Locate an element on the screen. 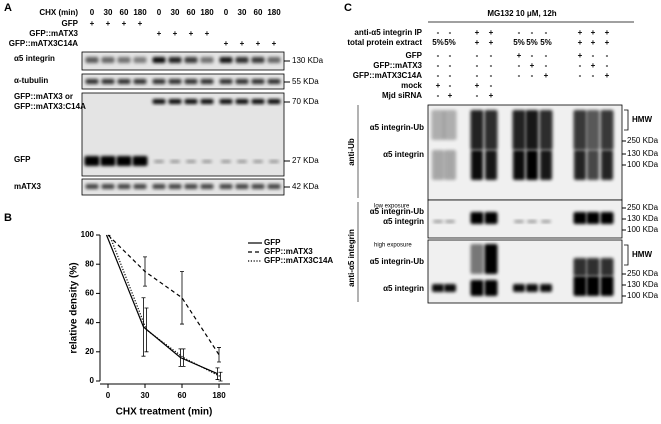 Image resolution: width=661 pixels, height=424 pixels. row-label: mock is located at coordinates (411, 85).